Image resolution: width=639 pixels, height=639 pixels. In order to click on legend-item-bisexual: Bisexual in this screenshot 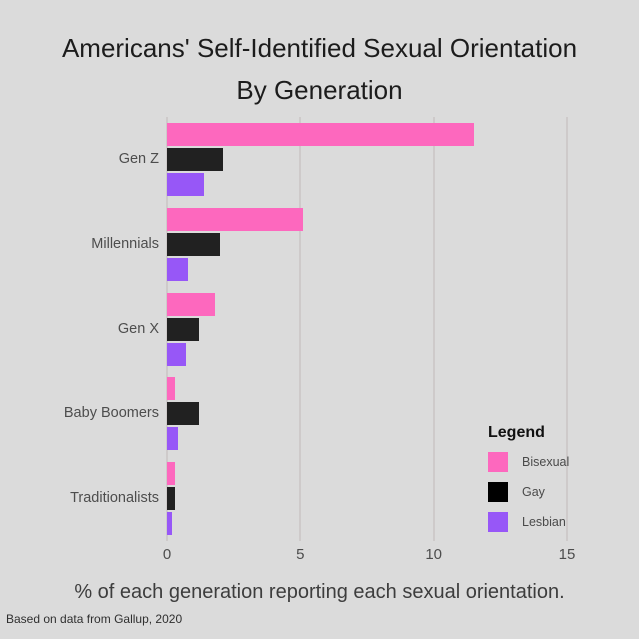, I will do `click(553, 461)`.